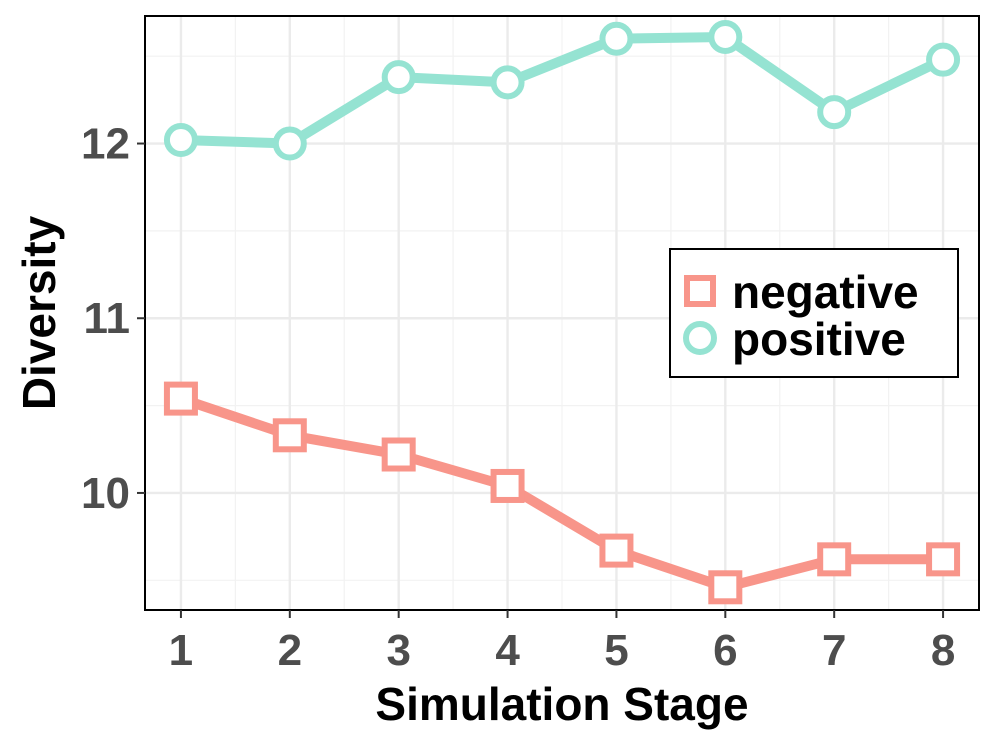  What do you see at coordinates (616, 650) in the screenshot?
I see `x-tick-label: 5` at bounding box center [616, 650].